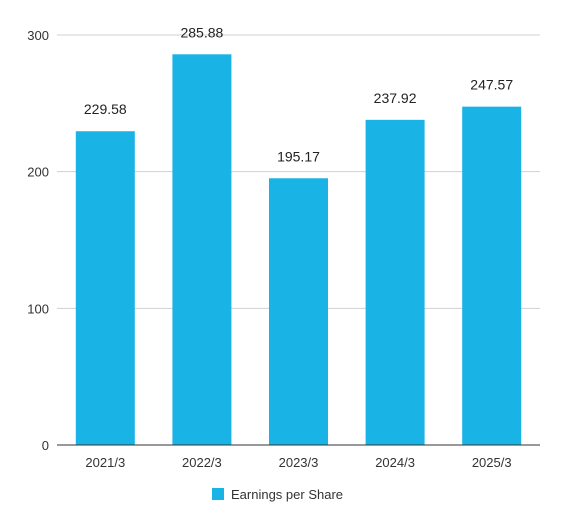 Image resolution: width=567 pixels, height=529 pixels. What do you see at coordinates (45, 445) in the screenshot?
I see `y-tick-label: 0` at bounding box center [45, 445].